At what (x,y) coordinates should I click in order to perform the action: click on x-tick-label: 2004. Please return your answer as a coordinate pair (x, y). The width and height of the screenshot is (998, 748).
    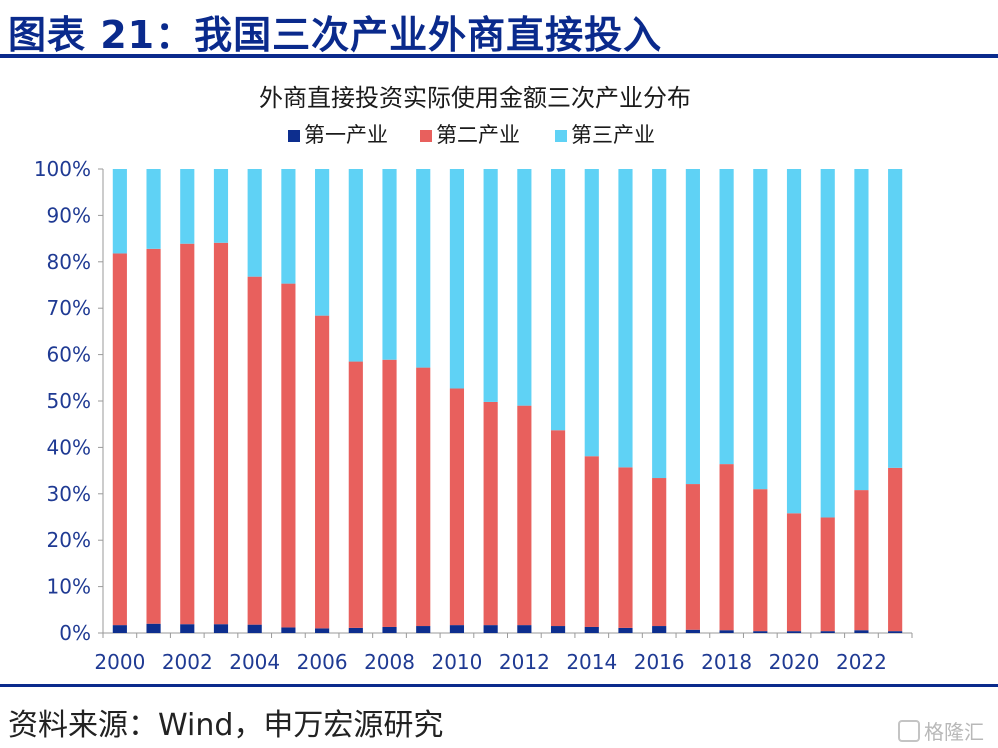
    Looking at the image, I should click on (254, 662).